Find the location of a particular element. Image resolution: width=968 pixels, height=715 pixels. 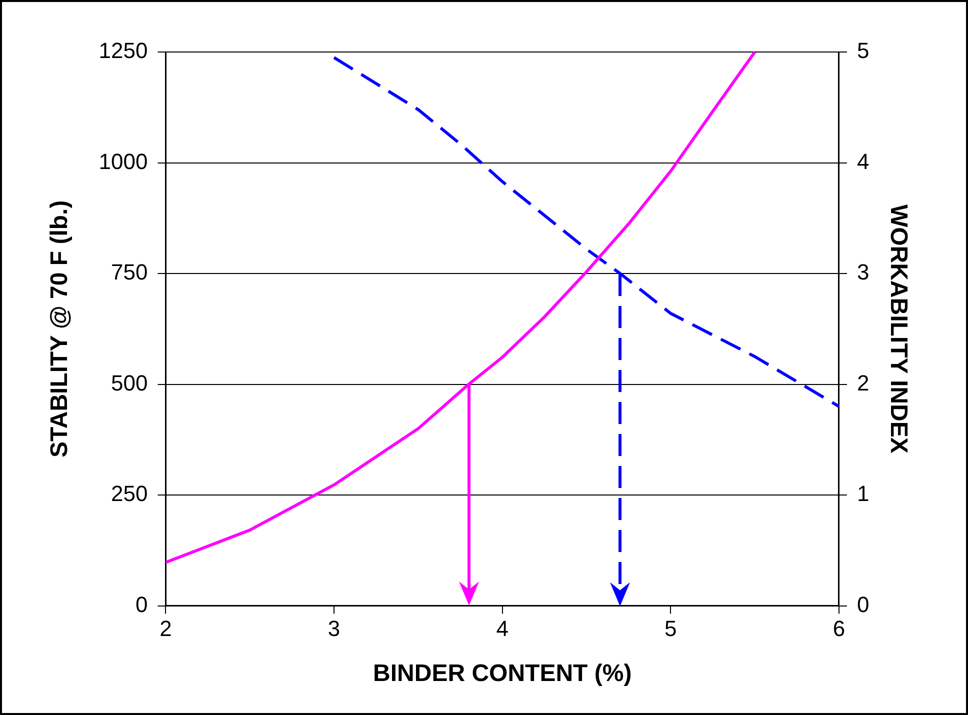

y2-tick-label: 0 is located at coordinates (863, 604).